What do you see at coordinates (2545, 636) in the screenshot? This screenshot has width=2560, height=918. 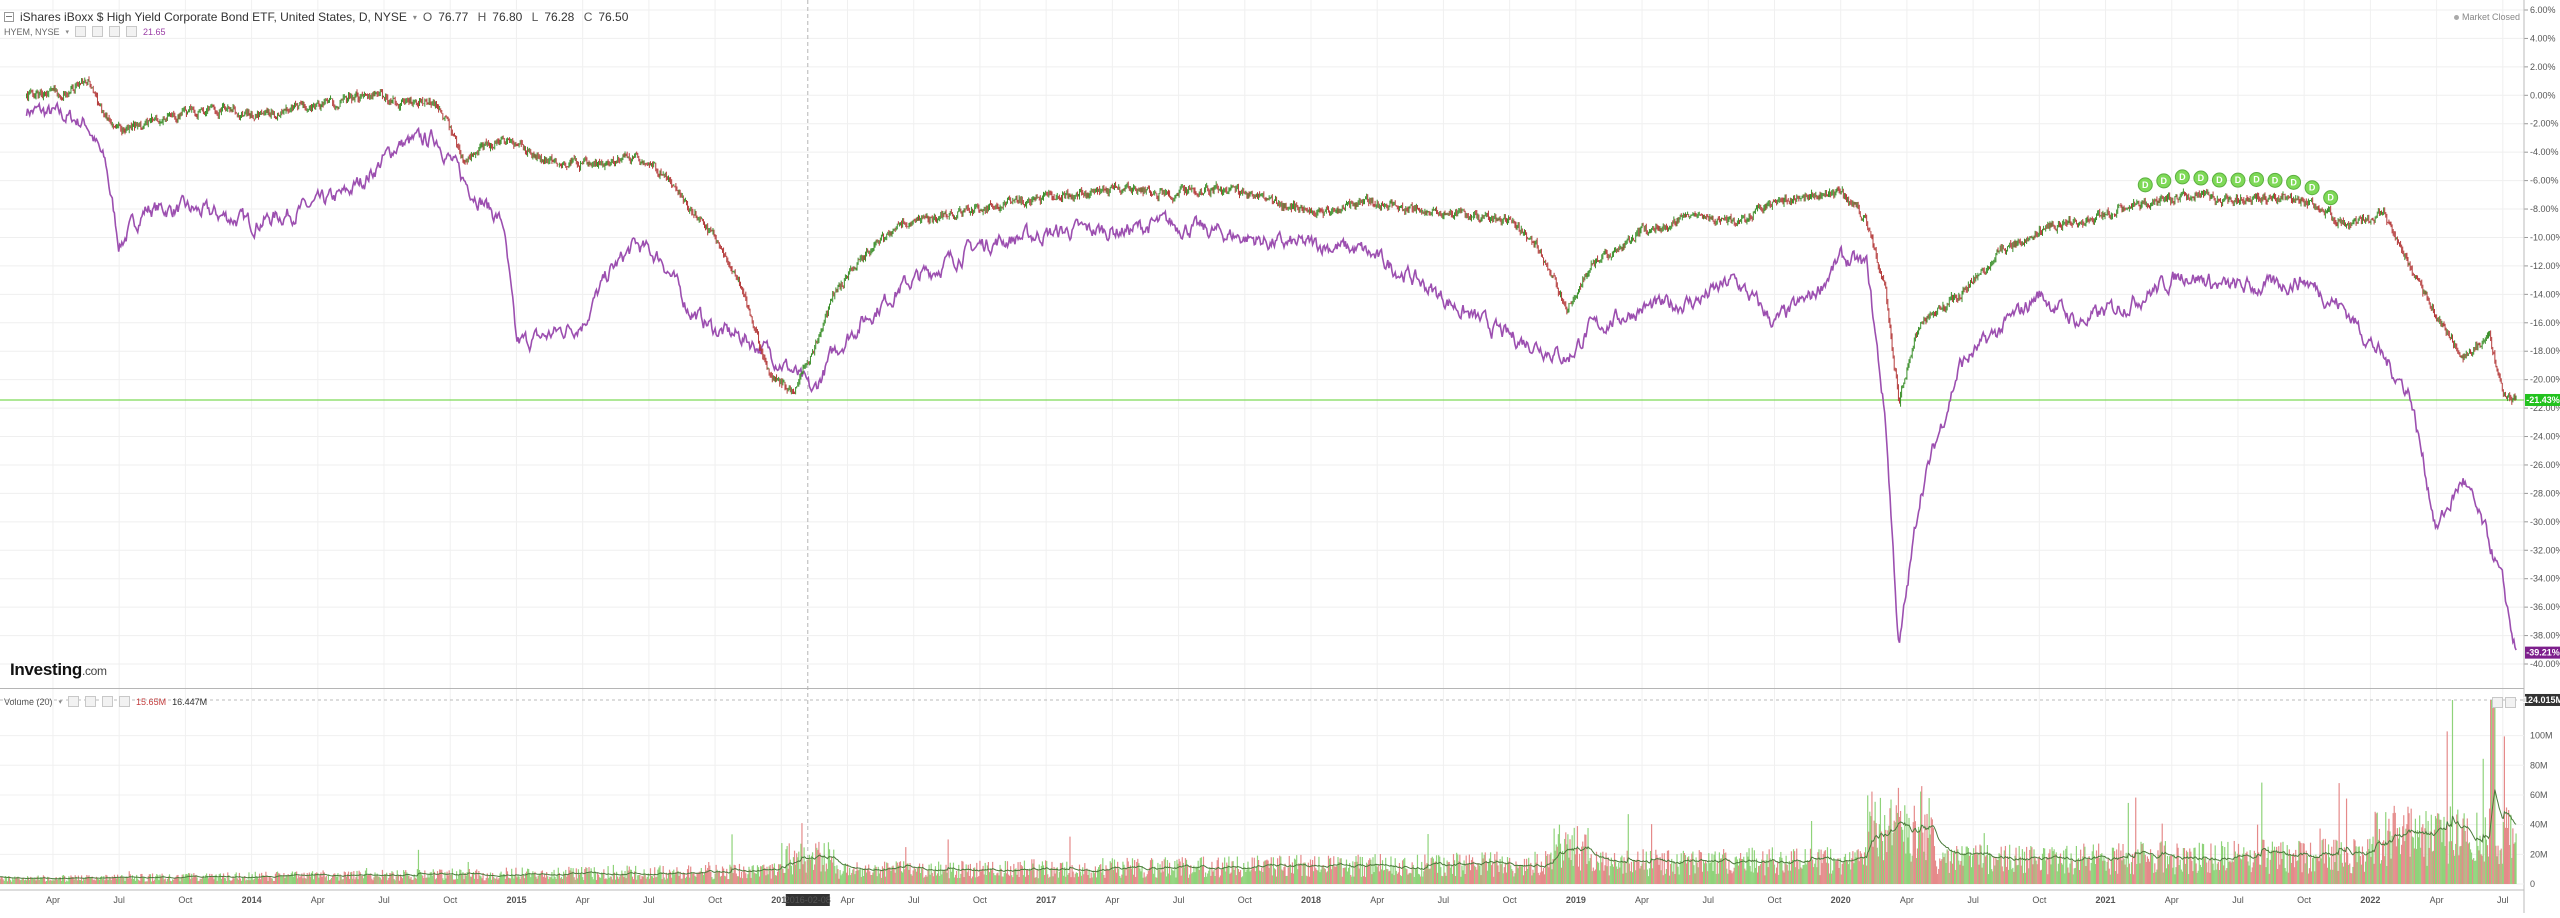 I see `price-axis-label: -38.00%` at bounding box center [2545, 636].